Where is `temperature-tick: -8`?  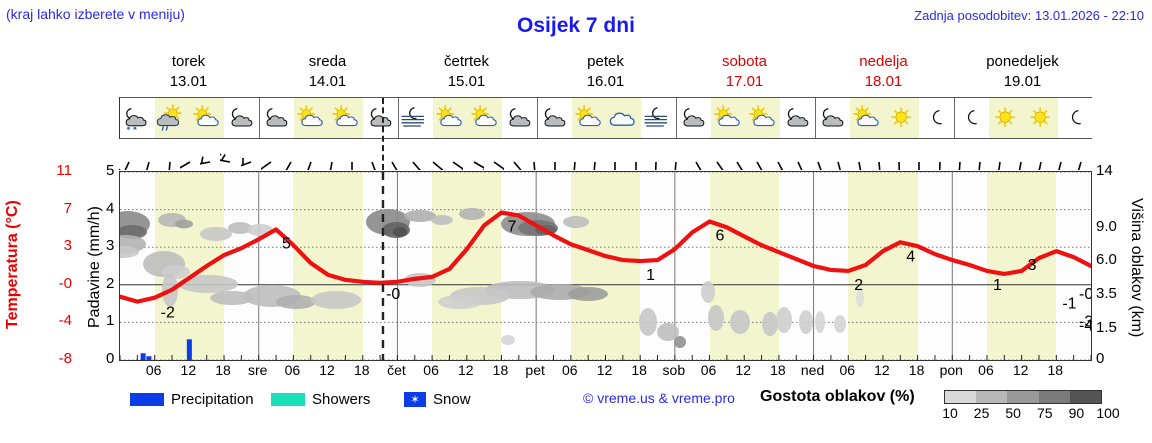 temperature-tick: -8 is located at coordinates (65, 358).